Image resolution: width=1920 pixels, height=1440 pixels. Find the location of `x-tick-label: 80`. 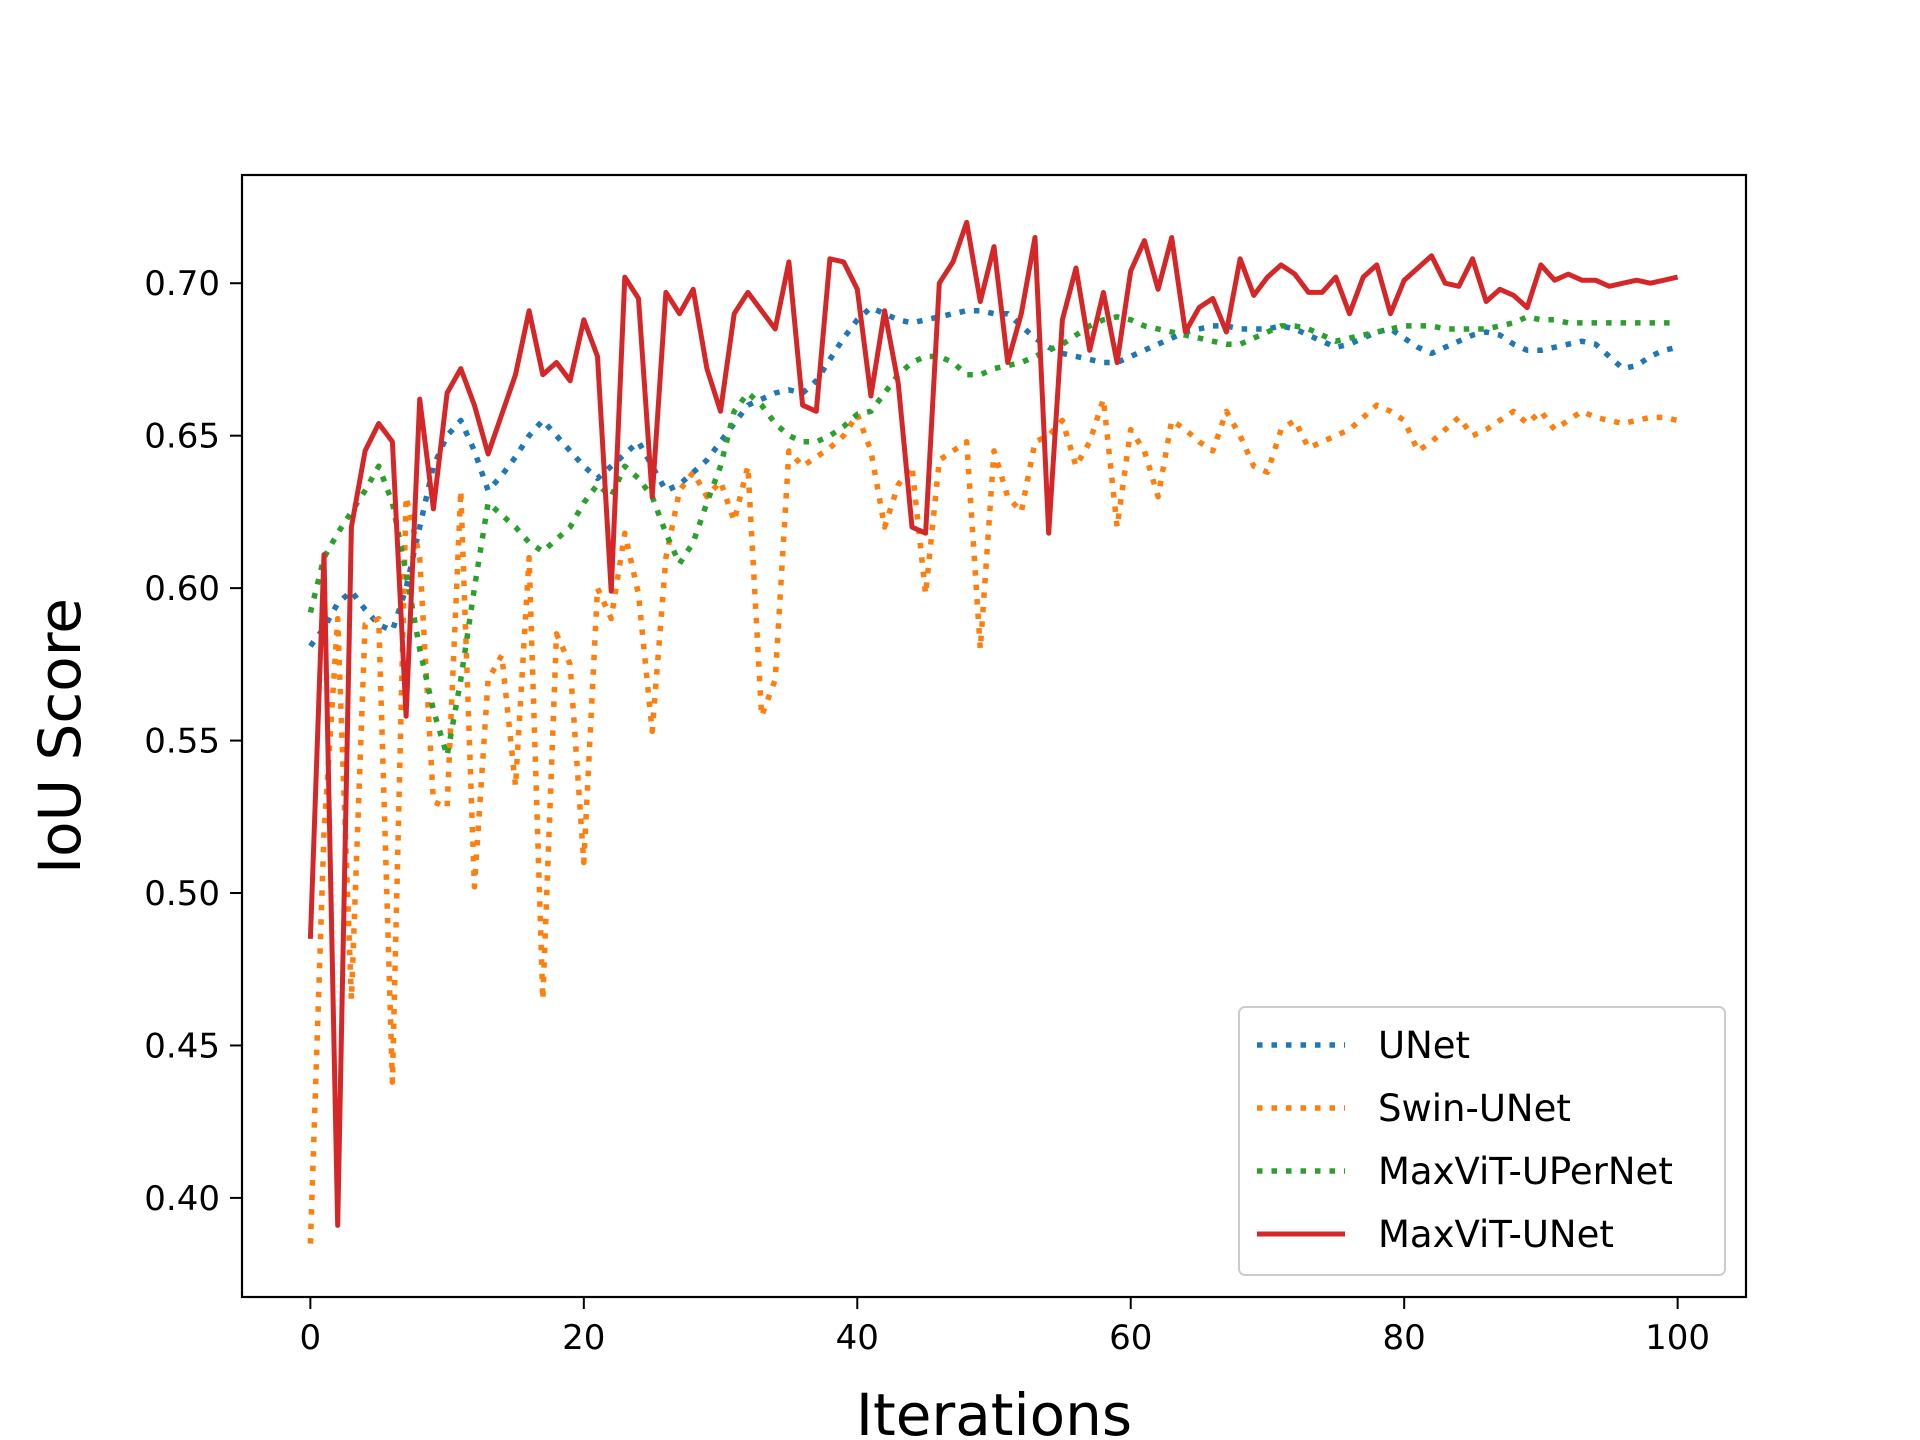

x-tick-label: 80 is located at coordinates (1404, 1338).